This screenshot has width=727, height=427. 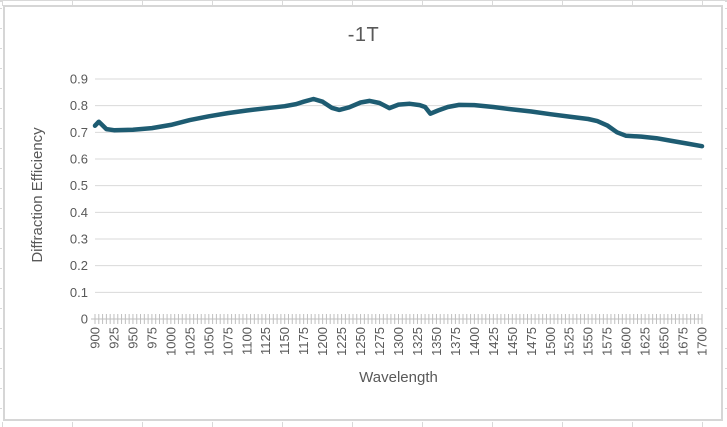 I want to click on x-tick-label: 1075, so click(x=227, y=341).